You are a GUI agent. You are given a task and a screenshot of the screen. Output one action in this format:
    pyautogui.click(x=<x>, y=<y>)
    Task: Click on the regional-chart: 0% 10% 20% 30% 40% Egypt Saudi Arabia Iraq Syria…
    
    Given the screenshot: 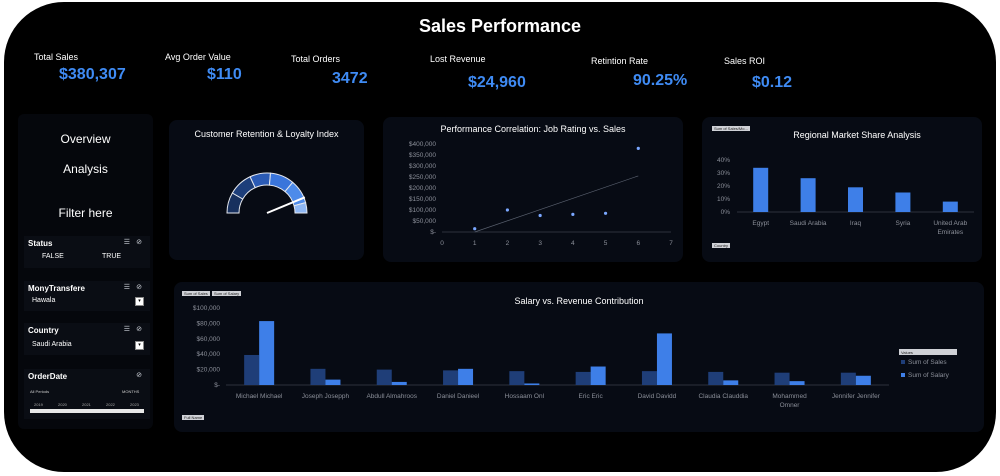 What is the action you would take?
    pyautogui.click(x=845, y=196)
    